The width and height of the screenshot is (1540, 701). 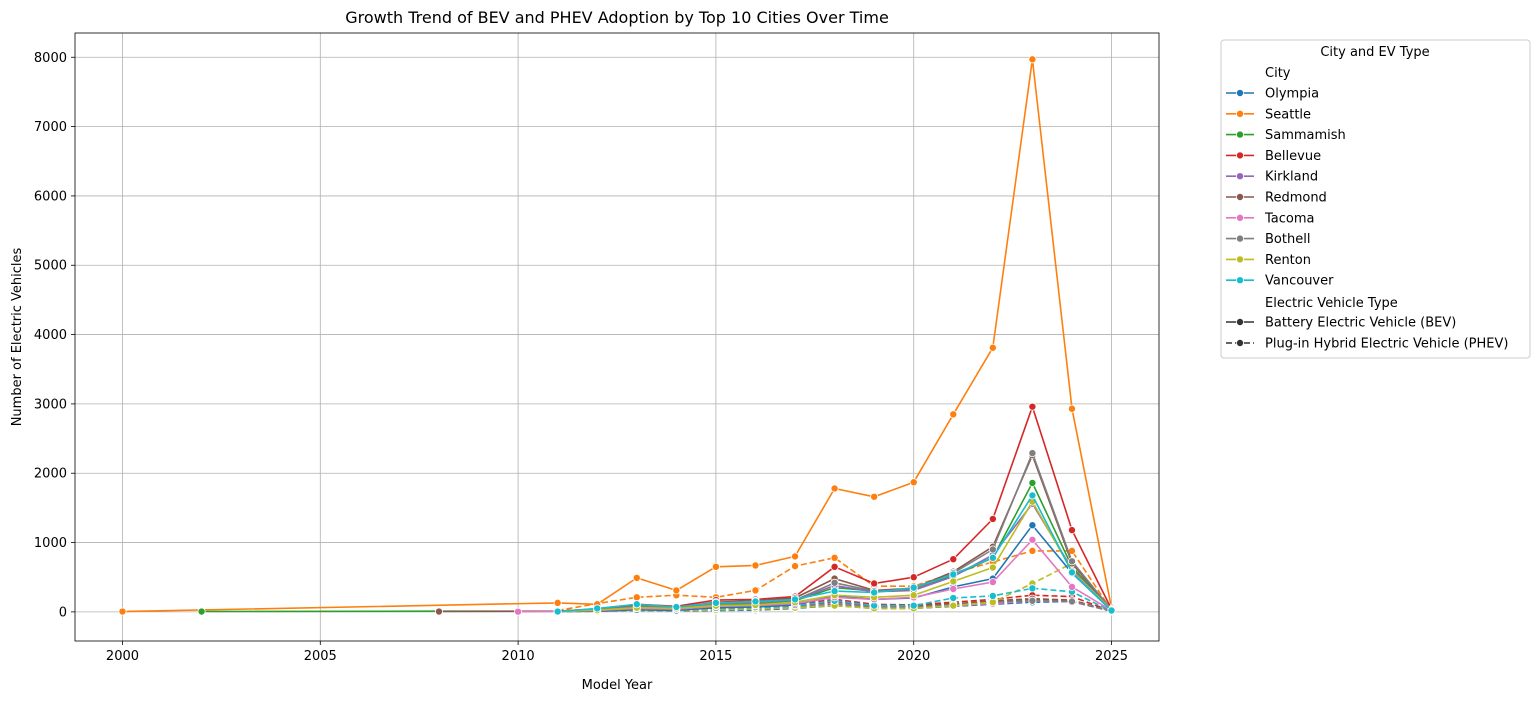 I want to click on series-sammamish-bev, so click(x=656, y=547).